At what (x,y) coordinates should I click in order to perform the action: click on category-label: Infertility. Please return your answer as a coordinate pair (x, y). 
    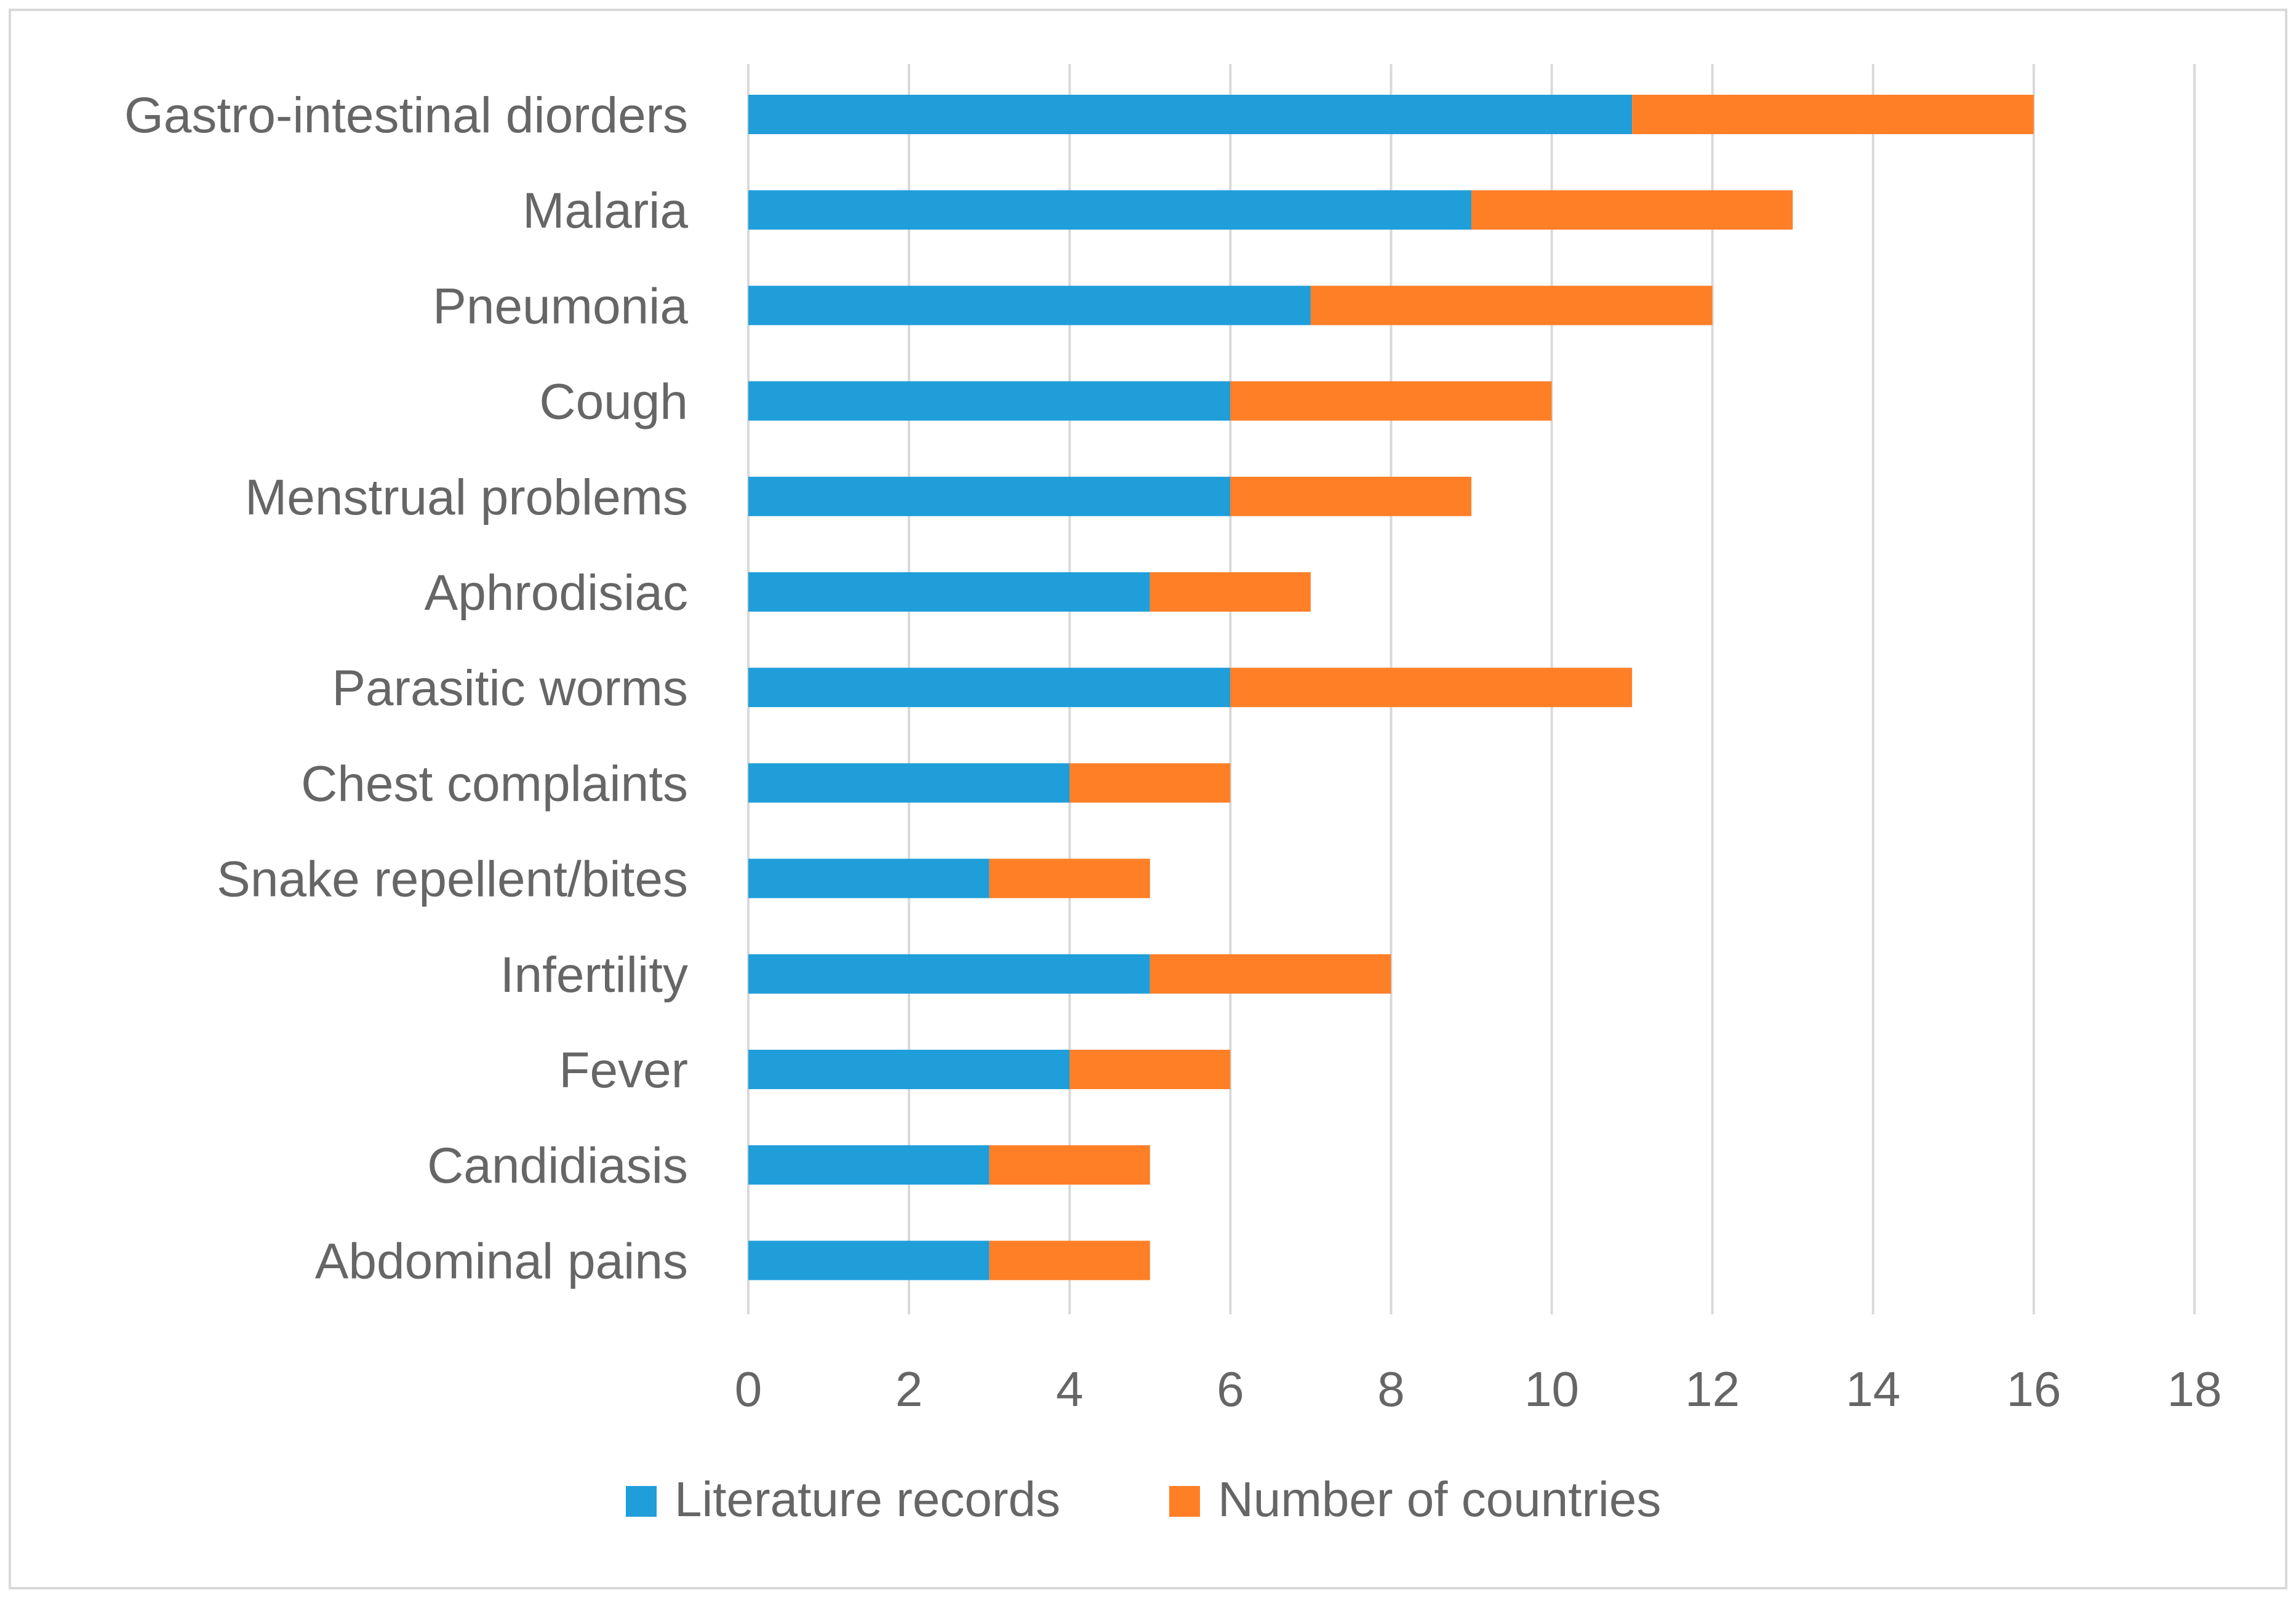
    Looking at the image, I should click on (594, 975).